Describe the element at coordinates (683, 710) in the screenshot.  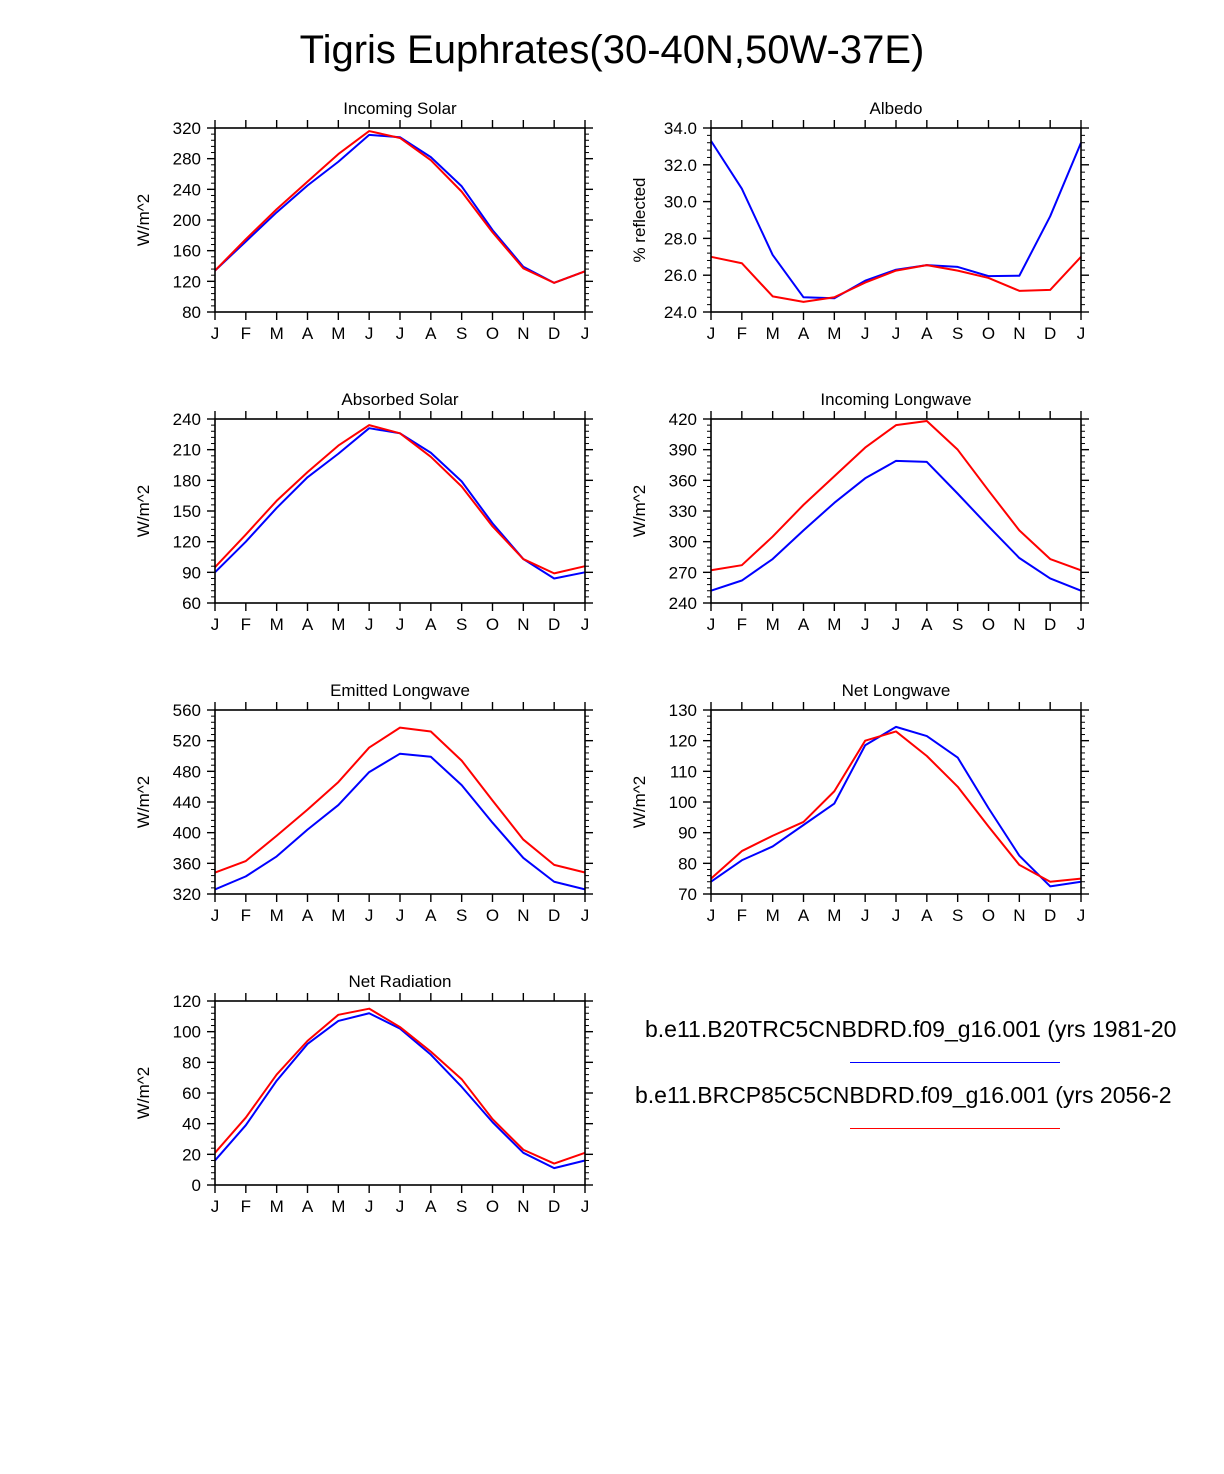
I see `y-tick-label: 130` at that location.